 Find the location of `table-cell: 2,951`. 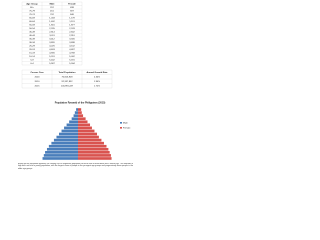

table-cell: 2,951 is located at coordinates (72, 36).